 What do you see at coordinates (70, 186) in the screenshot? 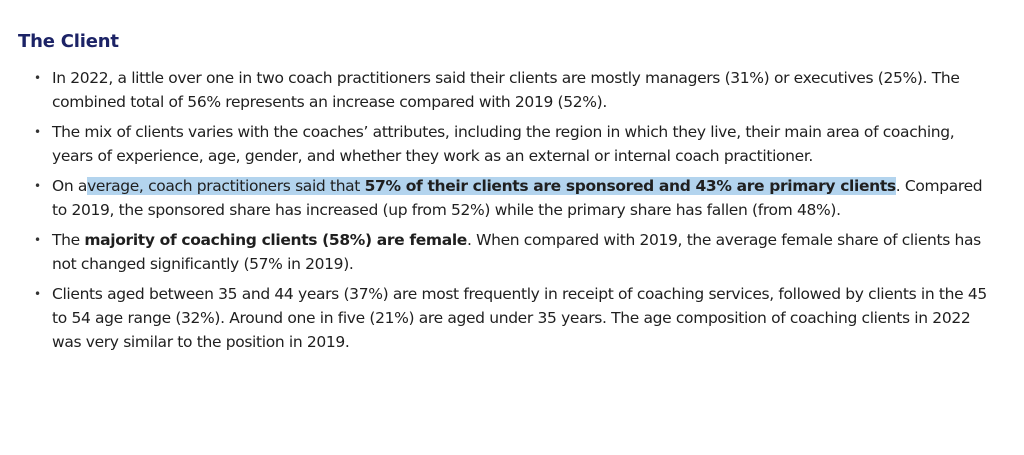
I see `selection-start-text: On a` at bounding box center [70, 186].